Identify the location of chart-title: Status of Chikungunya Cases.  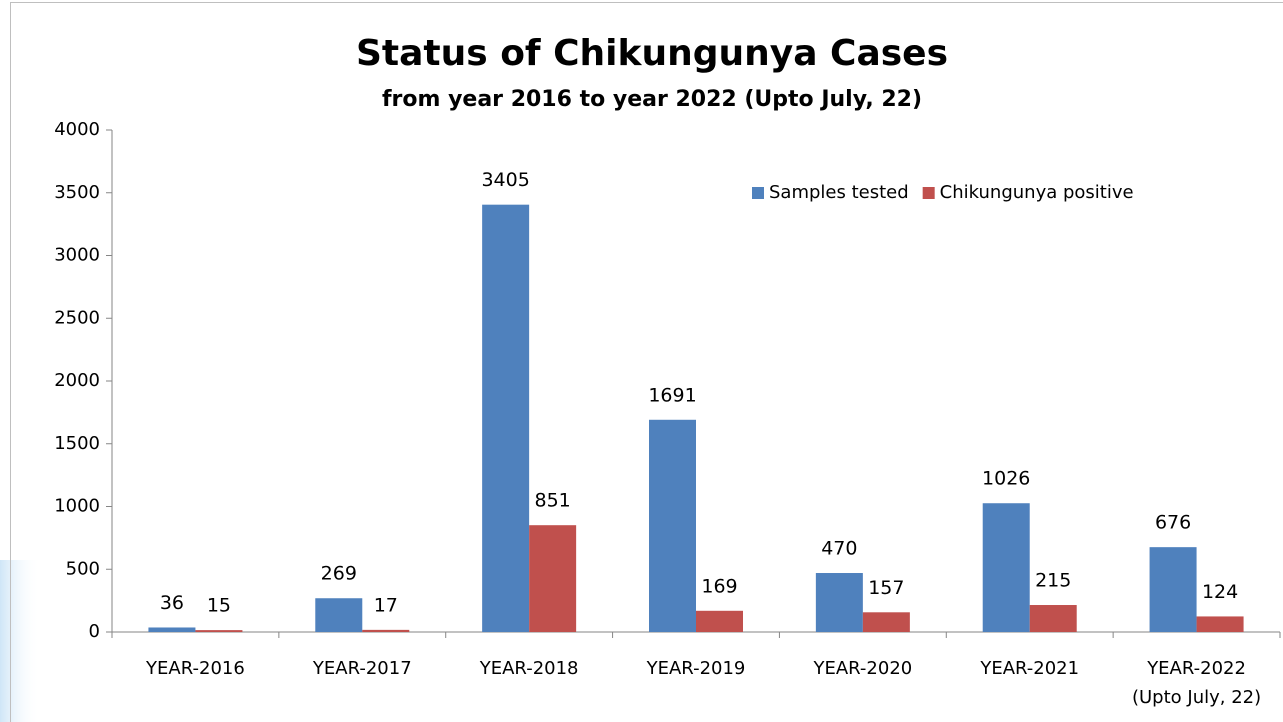
(652, 53).